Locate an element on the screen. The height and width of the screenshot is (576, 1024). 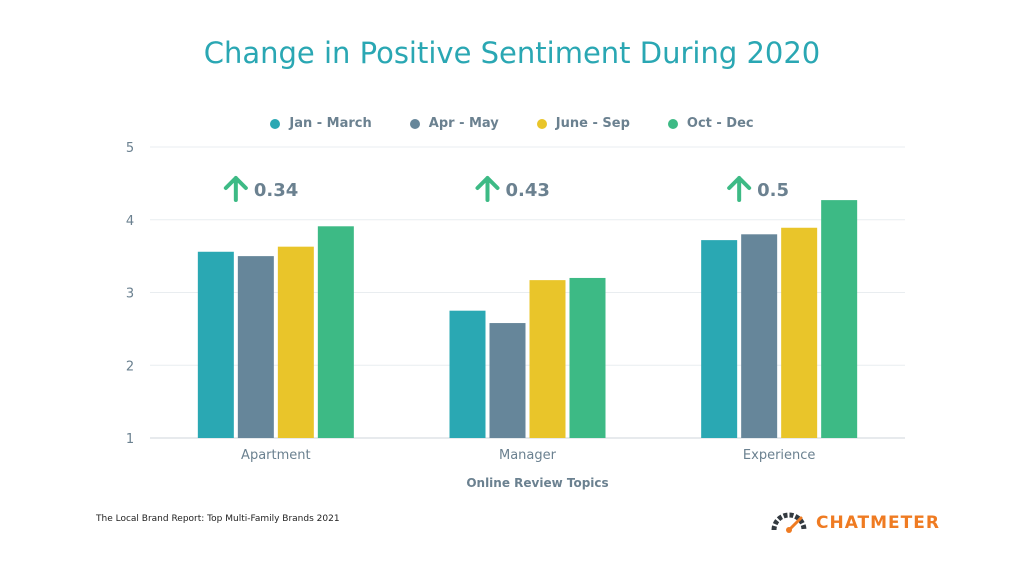
legend-item-3: June - Sep is located at coordinates (583, 123).